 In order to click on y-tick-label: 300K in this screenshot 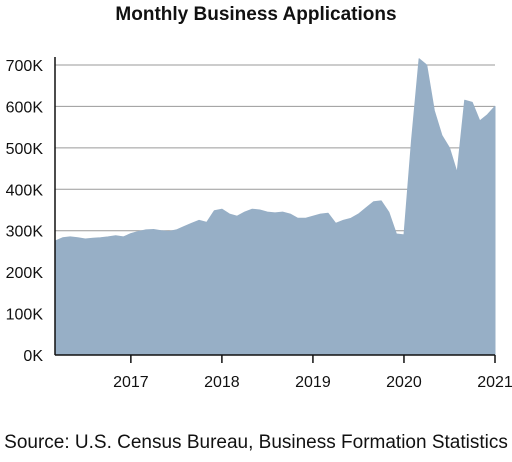, I will do `click(25, 232)`.